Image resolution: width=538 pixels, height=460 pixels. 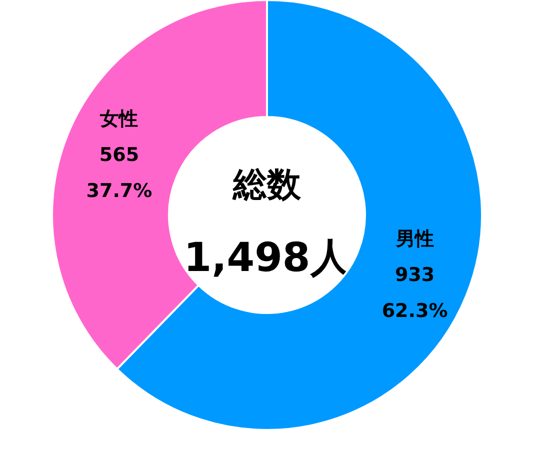 What do you see at coordinates (118, 119) in the screenshot?
I see `slice-label: 女性` at bounding box center [118, 119].